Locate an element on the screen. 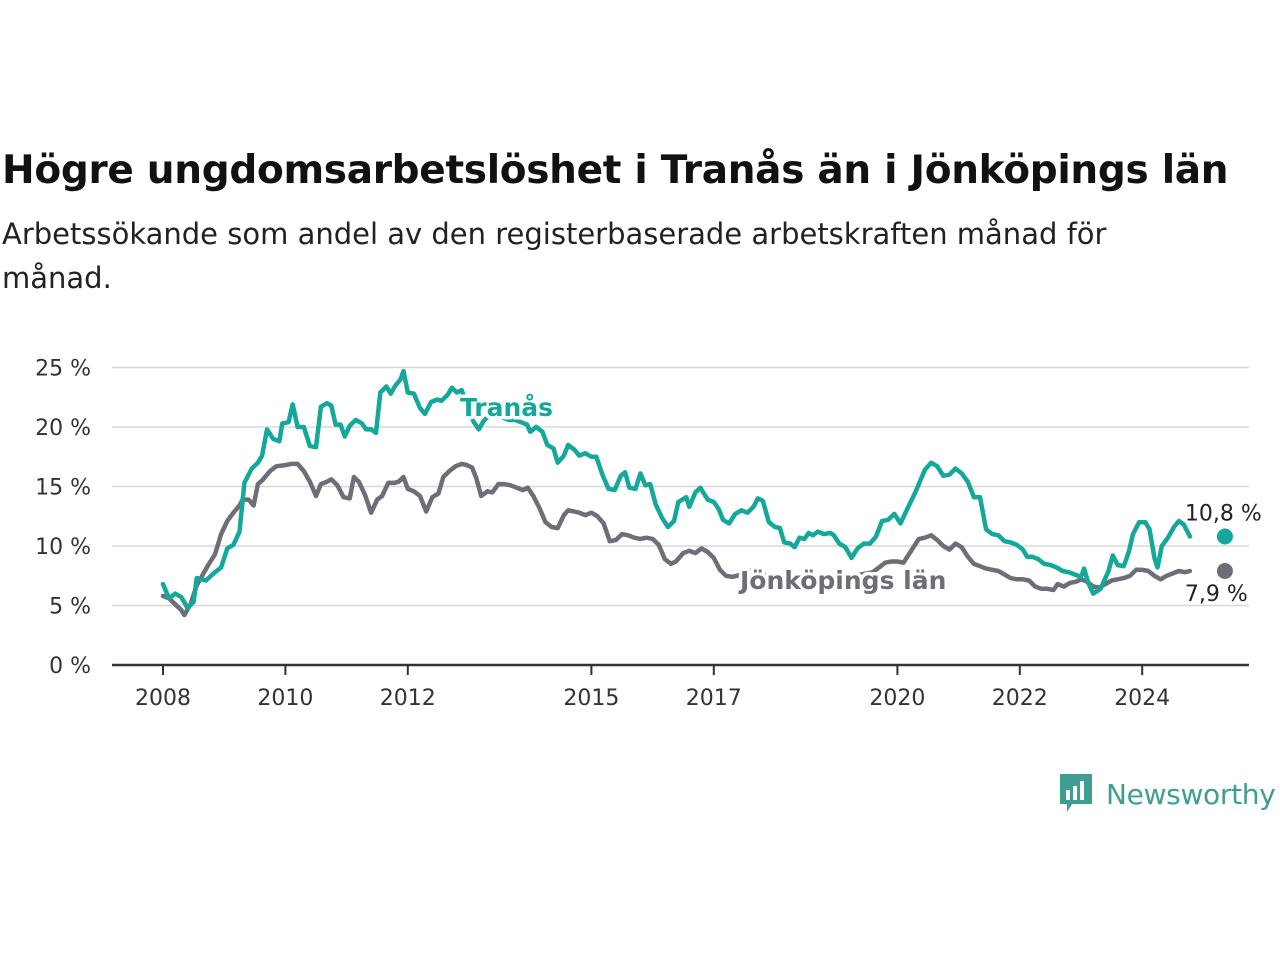 This screenshot has height=960, width=1280. x-tick-label: 2015 is located at coordinates (591, 698).